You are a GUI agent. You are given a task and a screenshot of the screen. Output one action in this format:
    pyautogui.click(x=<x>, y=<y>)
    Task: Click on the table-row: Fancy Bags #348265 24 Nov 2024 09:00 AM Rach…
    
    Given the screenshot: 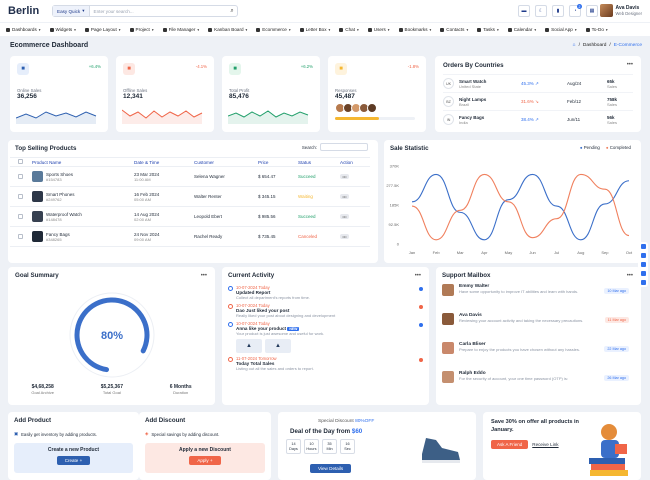 What is the action you would take?
    pyautogui.click(x=190, y=236)
    